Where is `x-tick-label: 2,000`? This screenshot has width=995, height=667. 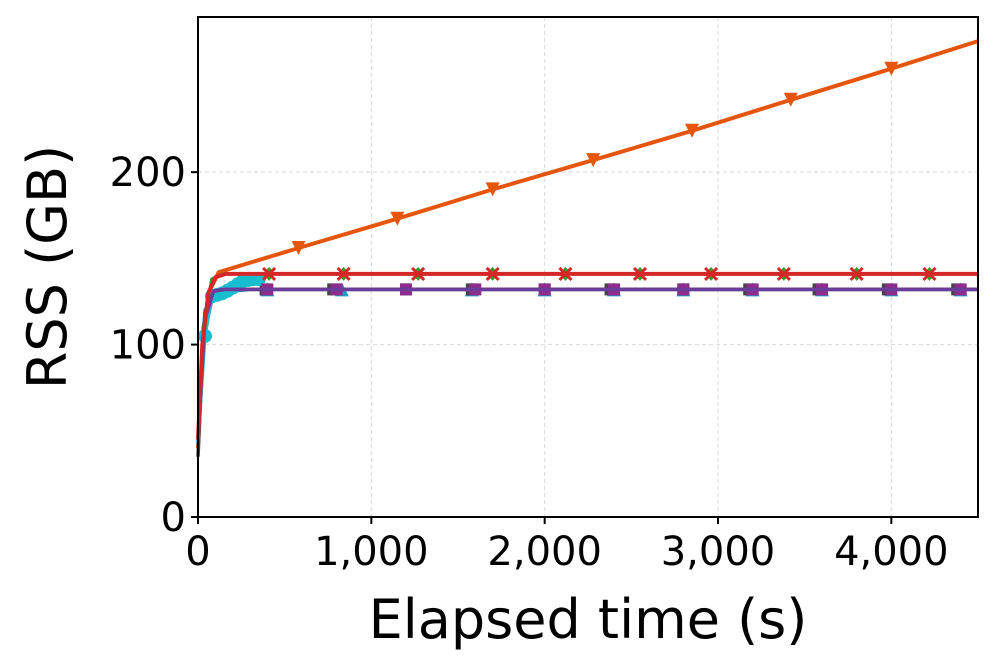 x-tick-label: 2,000 is located at coordinates (544, 552).